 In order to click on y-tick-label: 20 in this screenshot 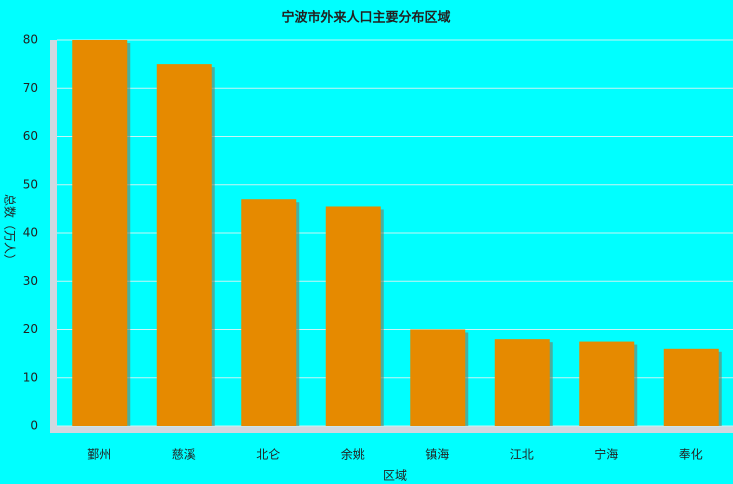, I will do `click(30, 329)`.